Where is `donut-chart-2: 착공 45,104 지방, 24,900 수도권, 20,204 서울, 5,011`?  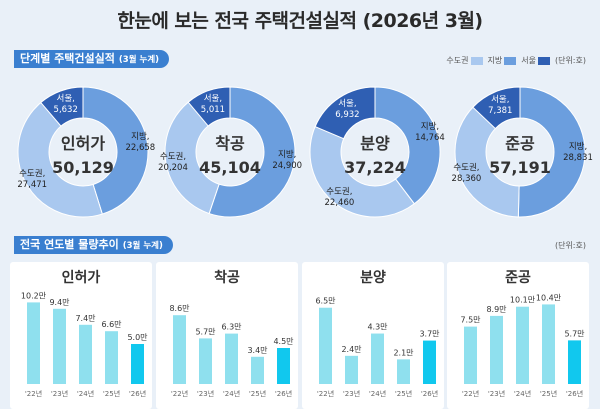 donut-chart-2: 착공 45,104 지방, 24,900 수도권, 20,204 서울, 5,011 is located at coordinates (230, 152).